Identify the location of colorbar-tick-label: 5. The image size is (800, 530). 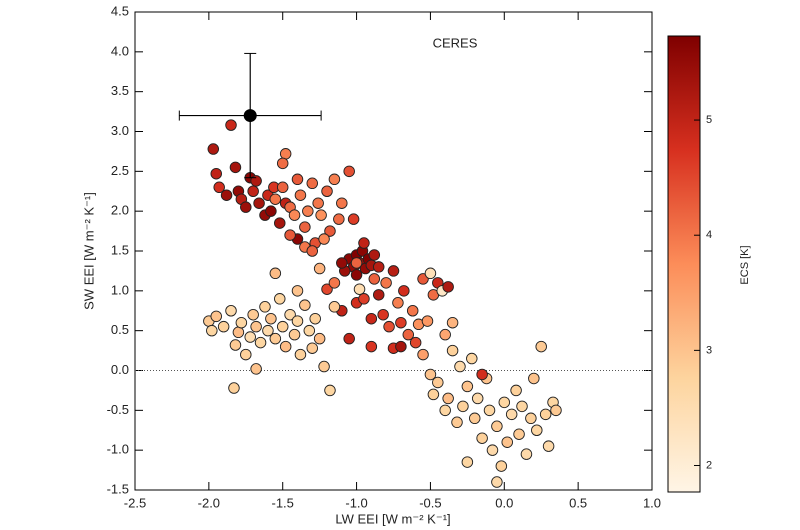
(709, 120).